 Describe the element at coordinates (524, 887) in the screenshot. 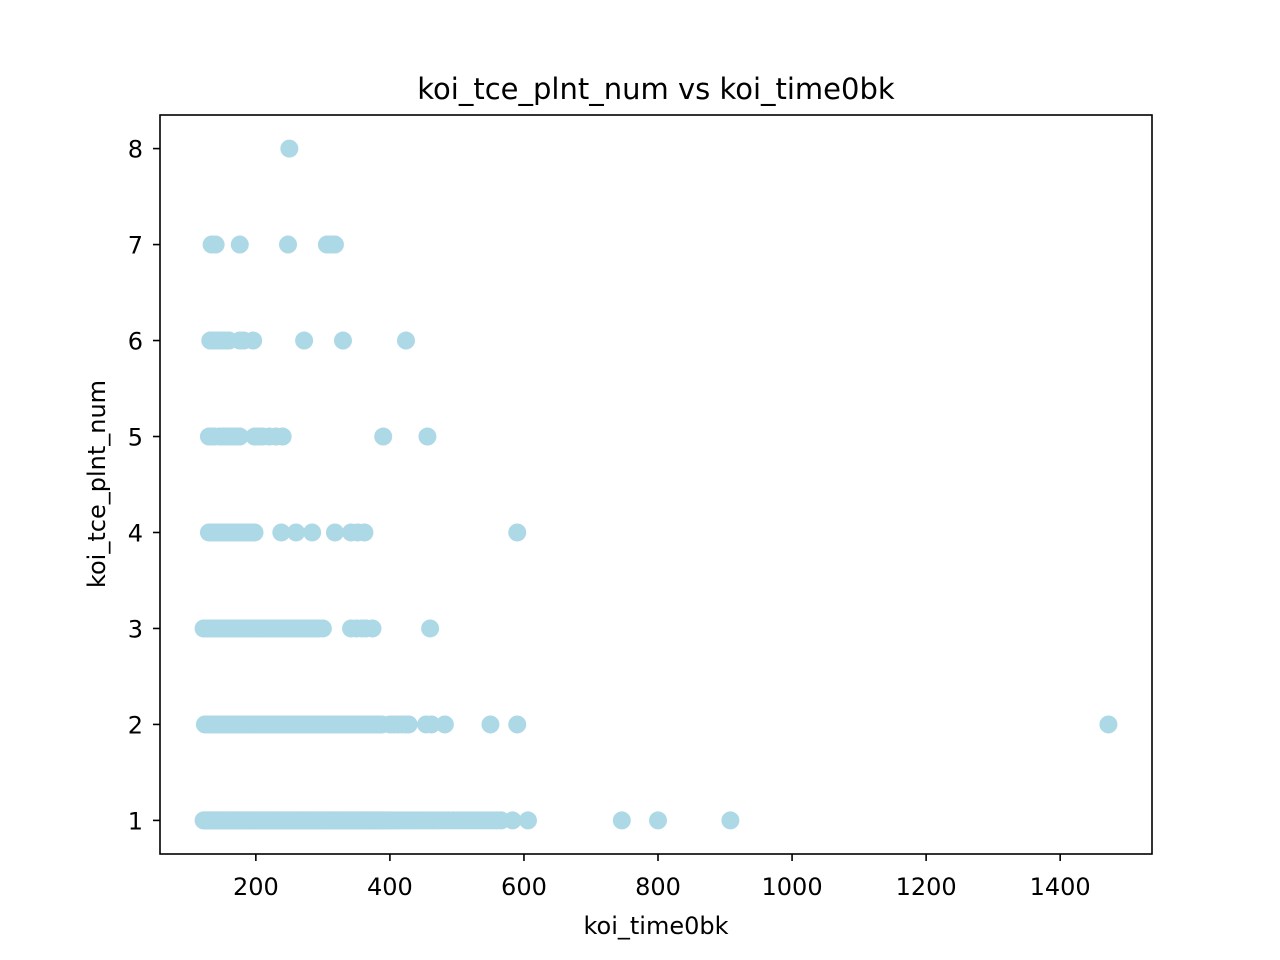

I see `x-tick-label: 600` at that location.